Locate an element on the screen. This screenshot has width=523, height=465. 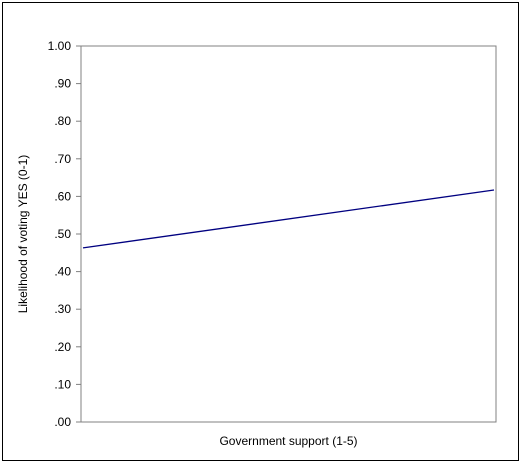
y-tick-label: .90 is located at coordinates (62, 84).